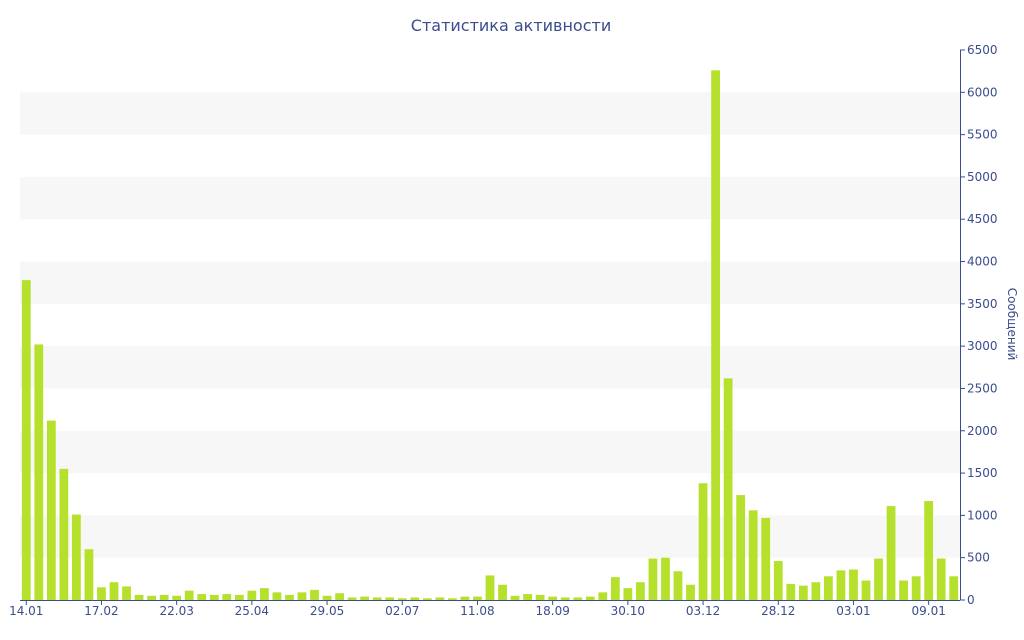 This screenshot has width=1024, height=640. I want to click on y-axis-label: Сообщений, so click(1012, 324).